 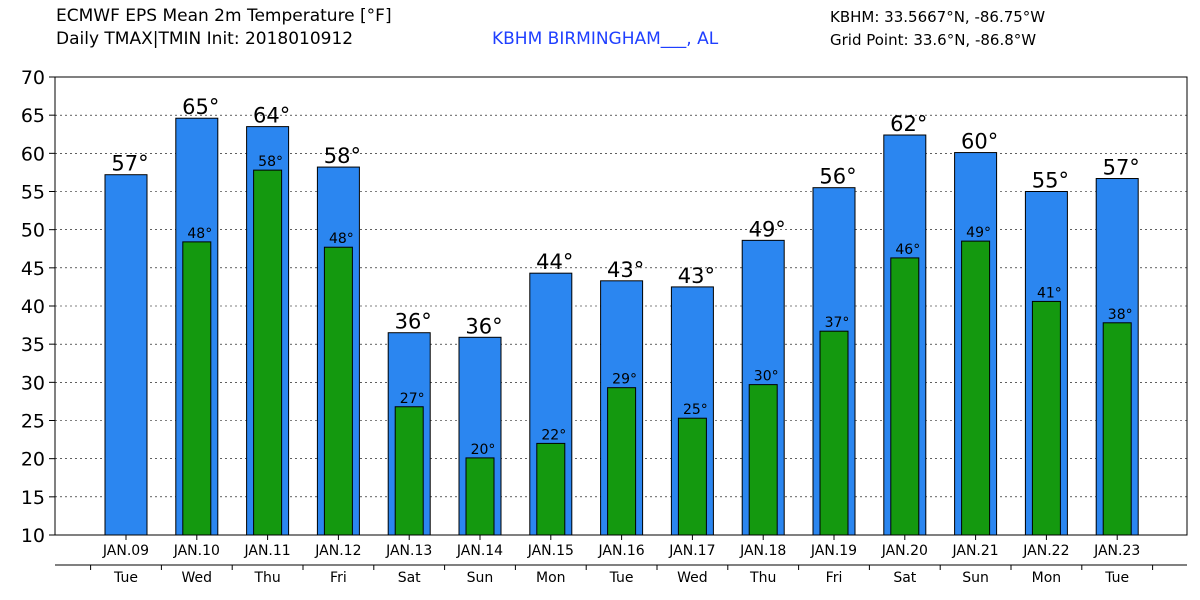 I want to click on tmax-bar, so click(x=126, y=355).